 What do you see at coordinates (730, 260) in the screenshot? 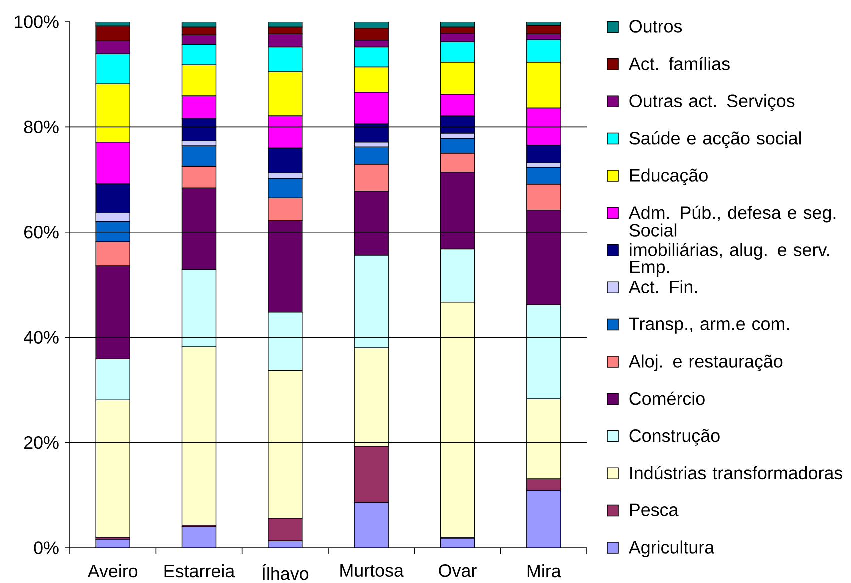
I see `legend-label: imobiliárias, alug. e serv. Emp.` at bounding box center [730, 260].